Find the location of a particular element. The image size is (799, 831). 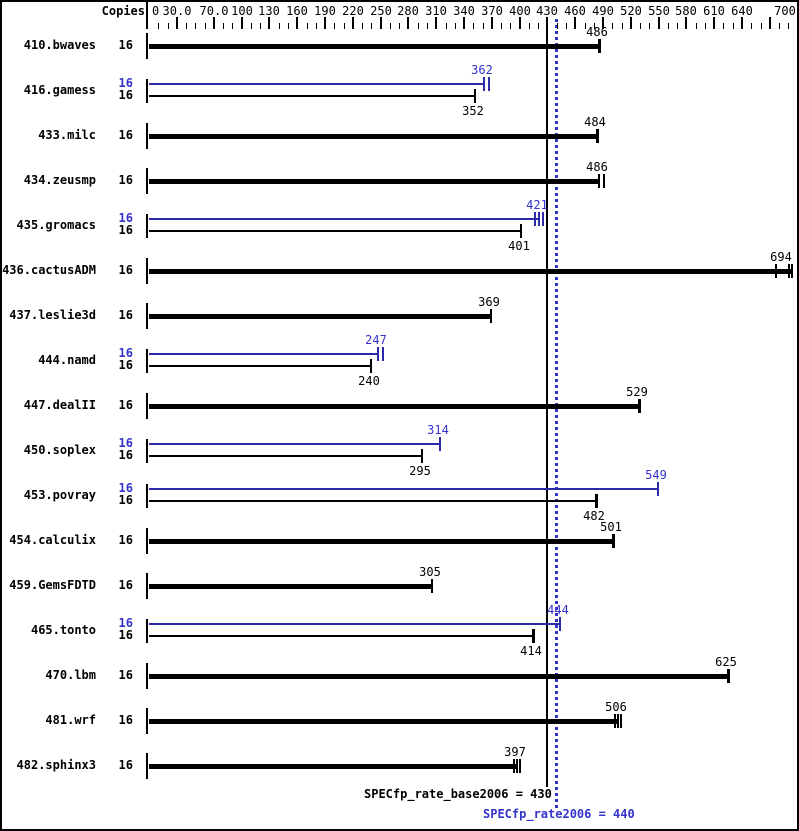

benchmark-label: 481.wrf is located at coordinates (70, 720).